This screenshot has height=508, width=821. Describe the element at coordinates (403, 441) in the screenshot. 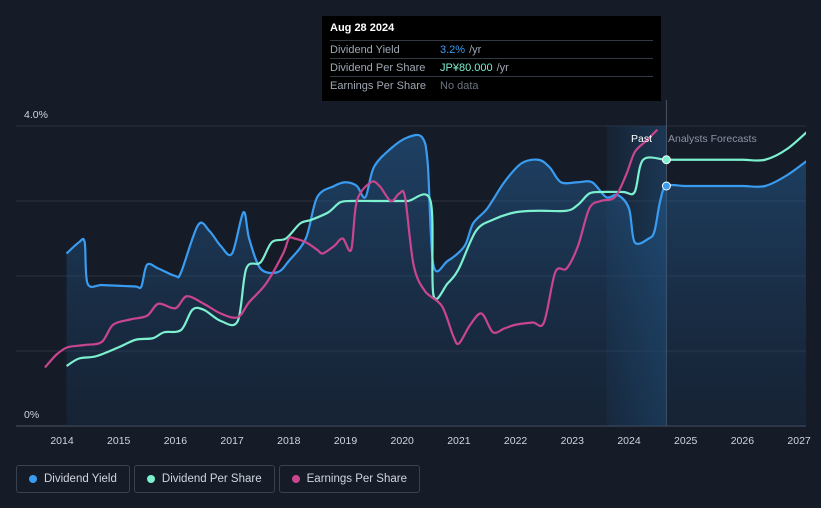

I see `x-tick-label: 2020` at that location.